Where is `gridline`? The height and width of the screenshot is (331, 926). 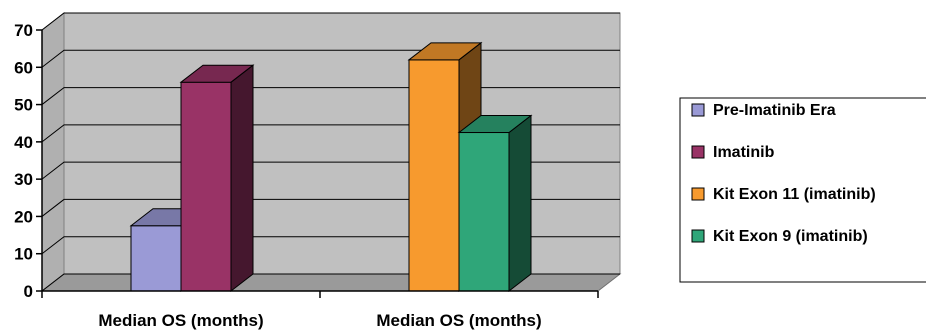
gridline is located at coordinates (330, 21).